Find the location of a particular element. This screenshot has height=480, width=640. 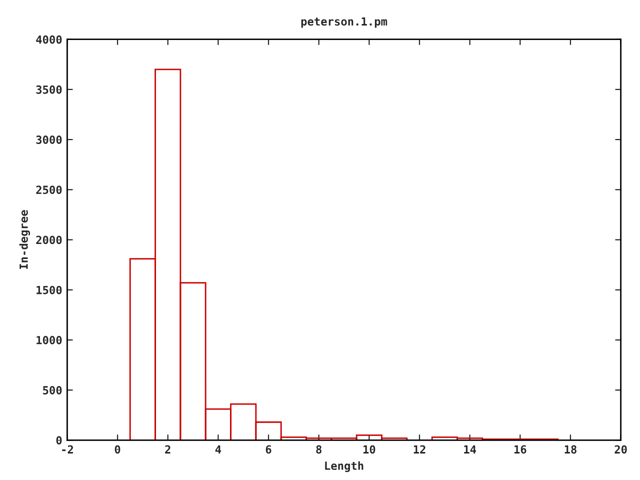

x-tick-label: 6 is located at coordinates (269, 449).